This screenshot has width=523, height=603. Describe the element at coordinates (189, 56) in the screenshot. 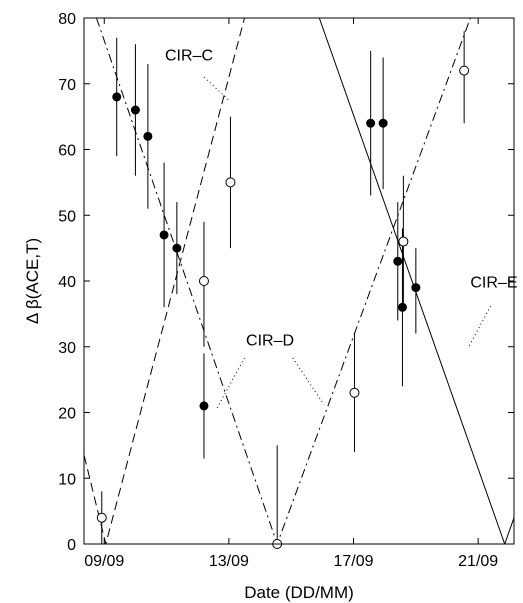

I see `annotation-cir-c: CIR–C` at that location.